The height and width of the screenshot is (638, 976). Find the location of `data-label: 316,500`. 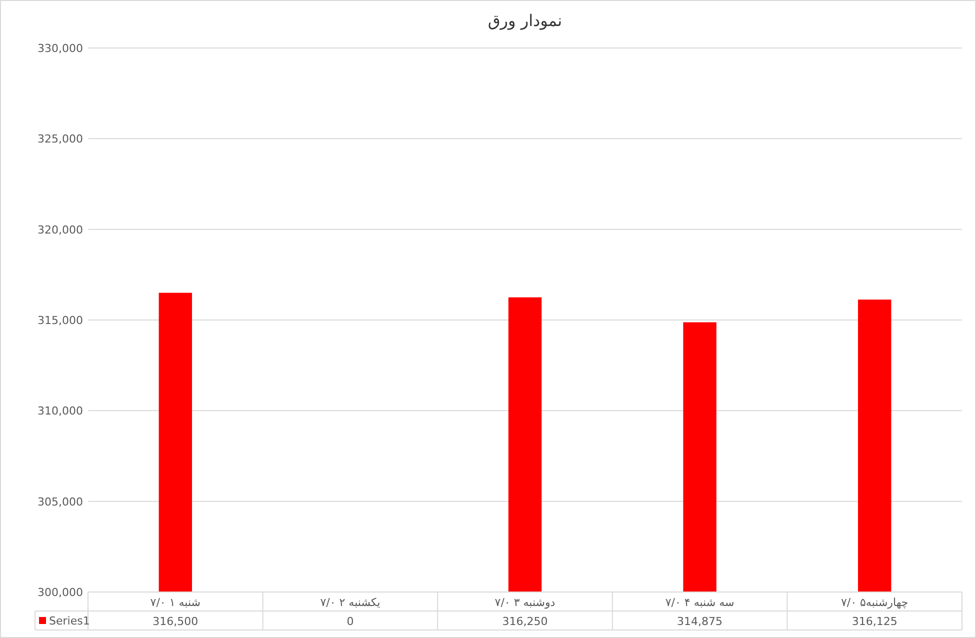

data-label: 316,500 is located at coordinates (175, 621).